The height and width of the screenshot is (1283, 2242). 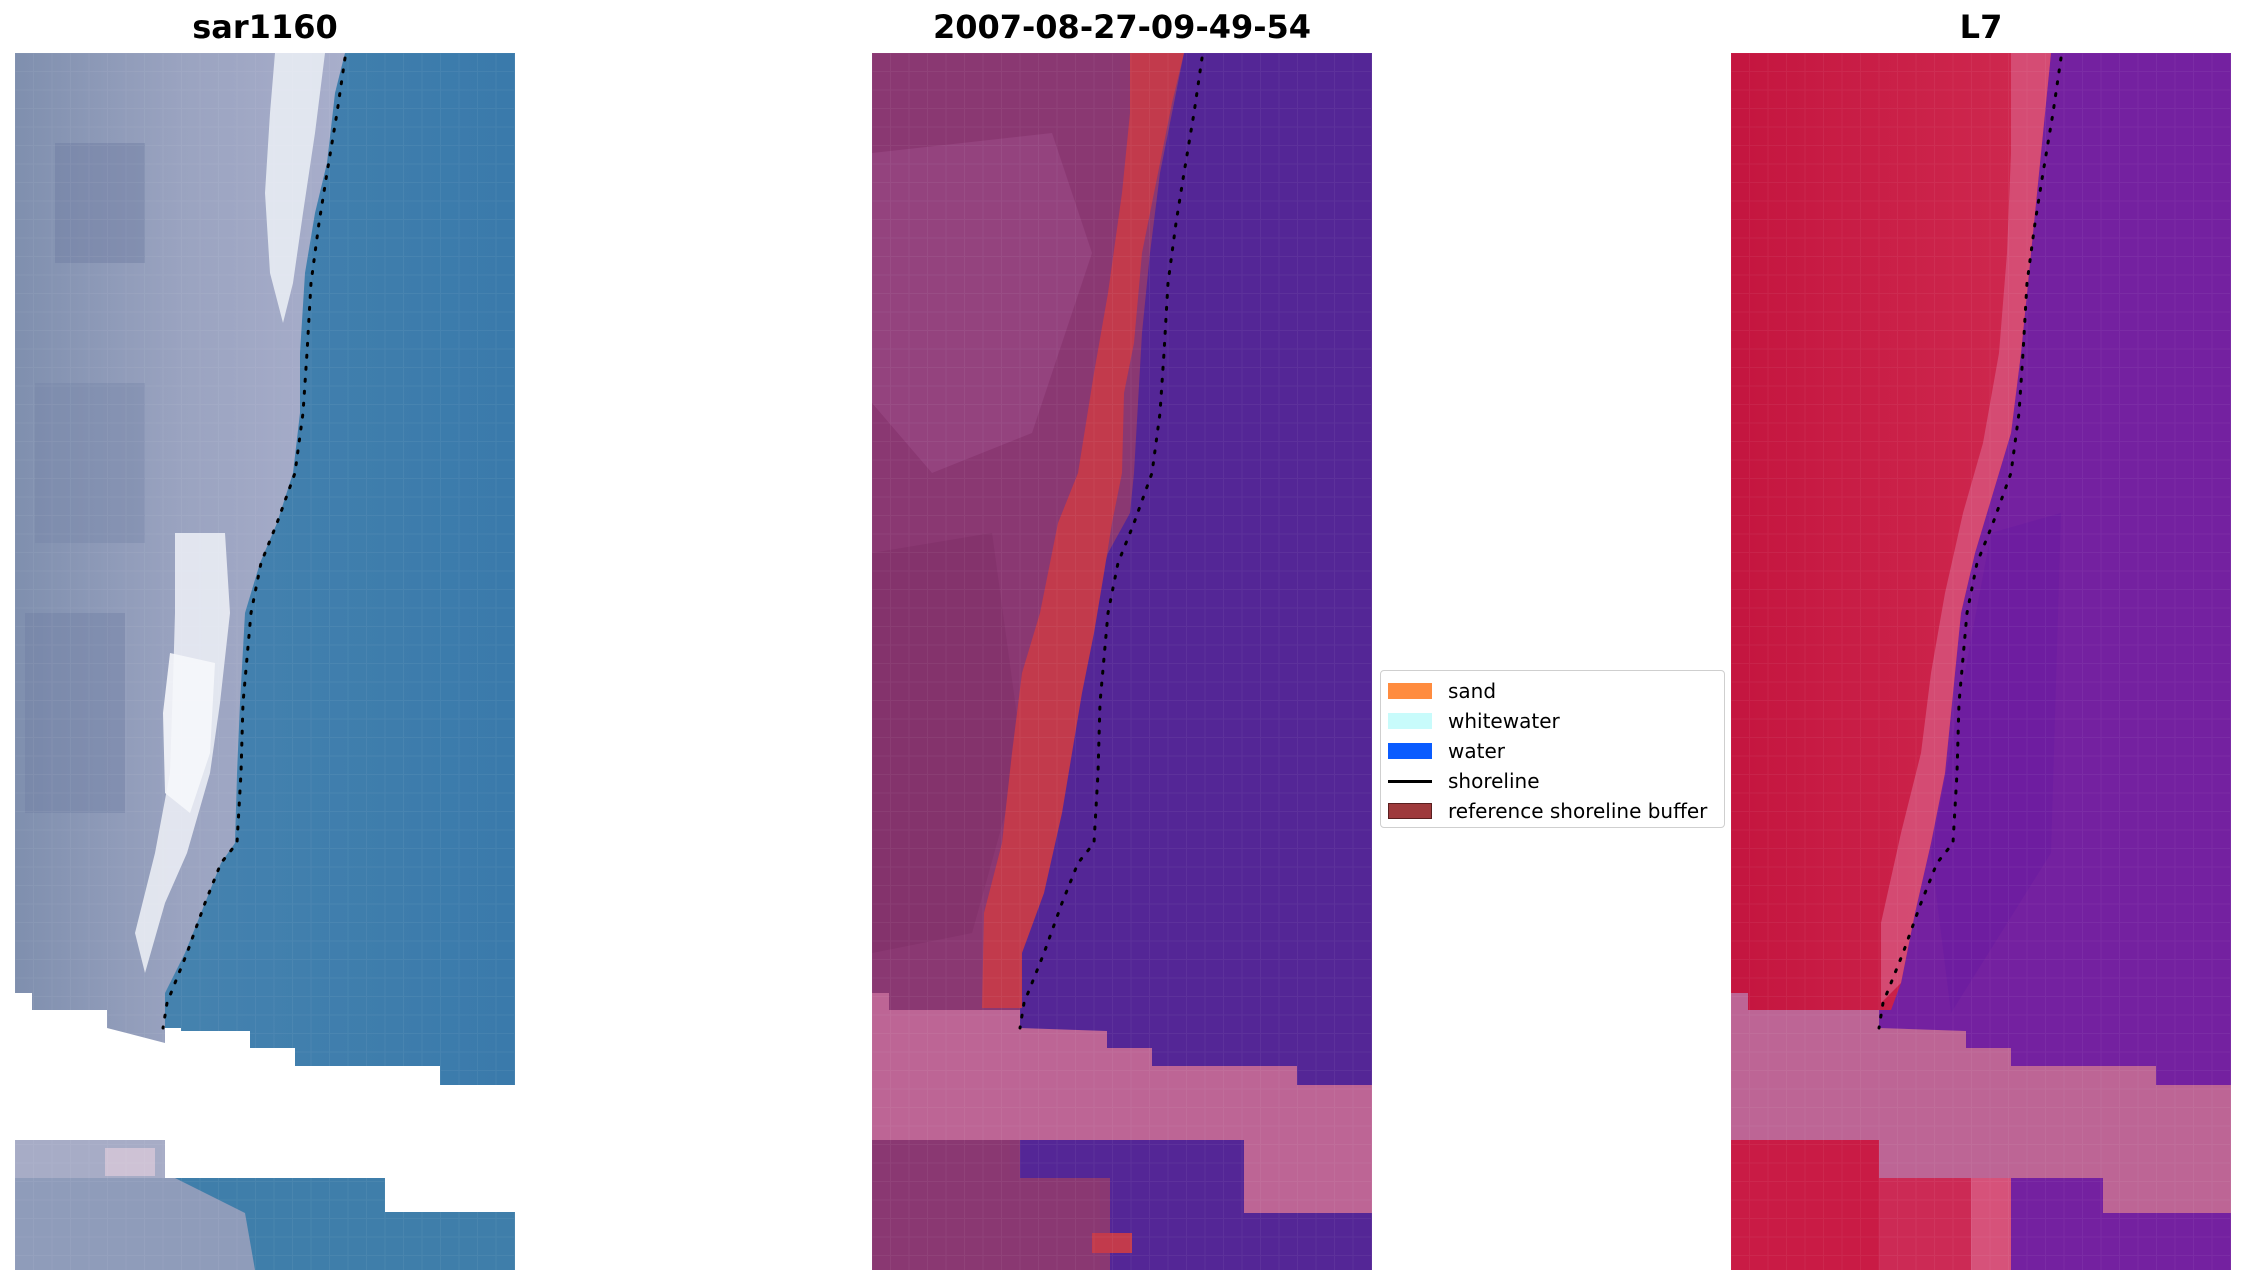 I want to click on panel-title-l7: L7, so click(x=1981, y=27).